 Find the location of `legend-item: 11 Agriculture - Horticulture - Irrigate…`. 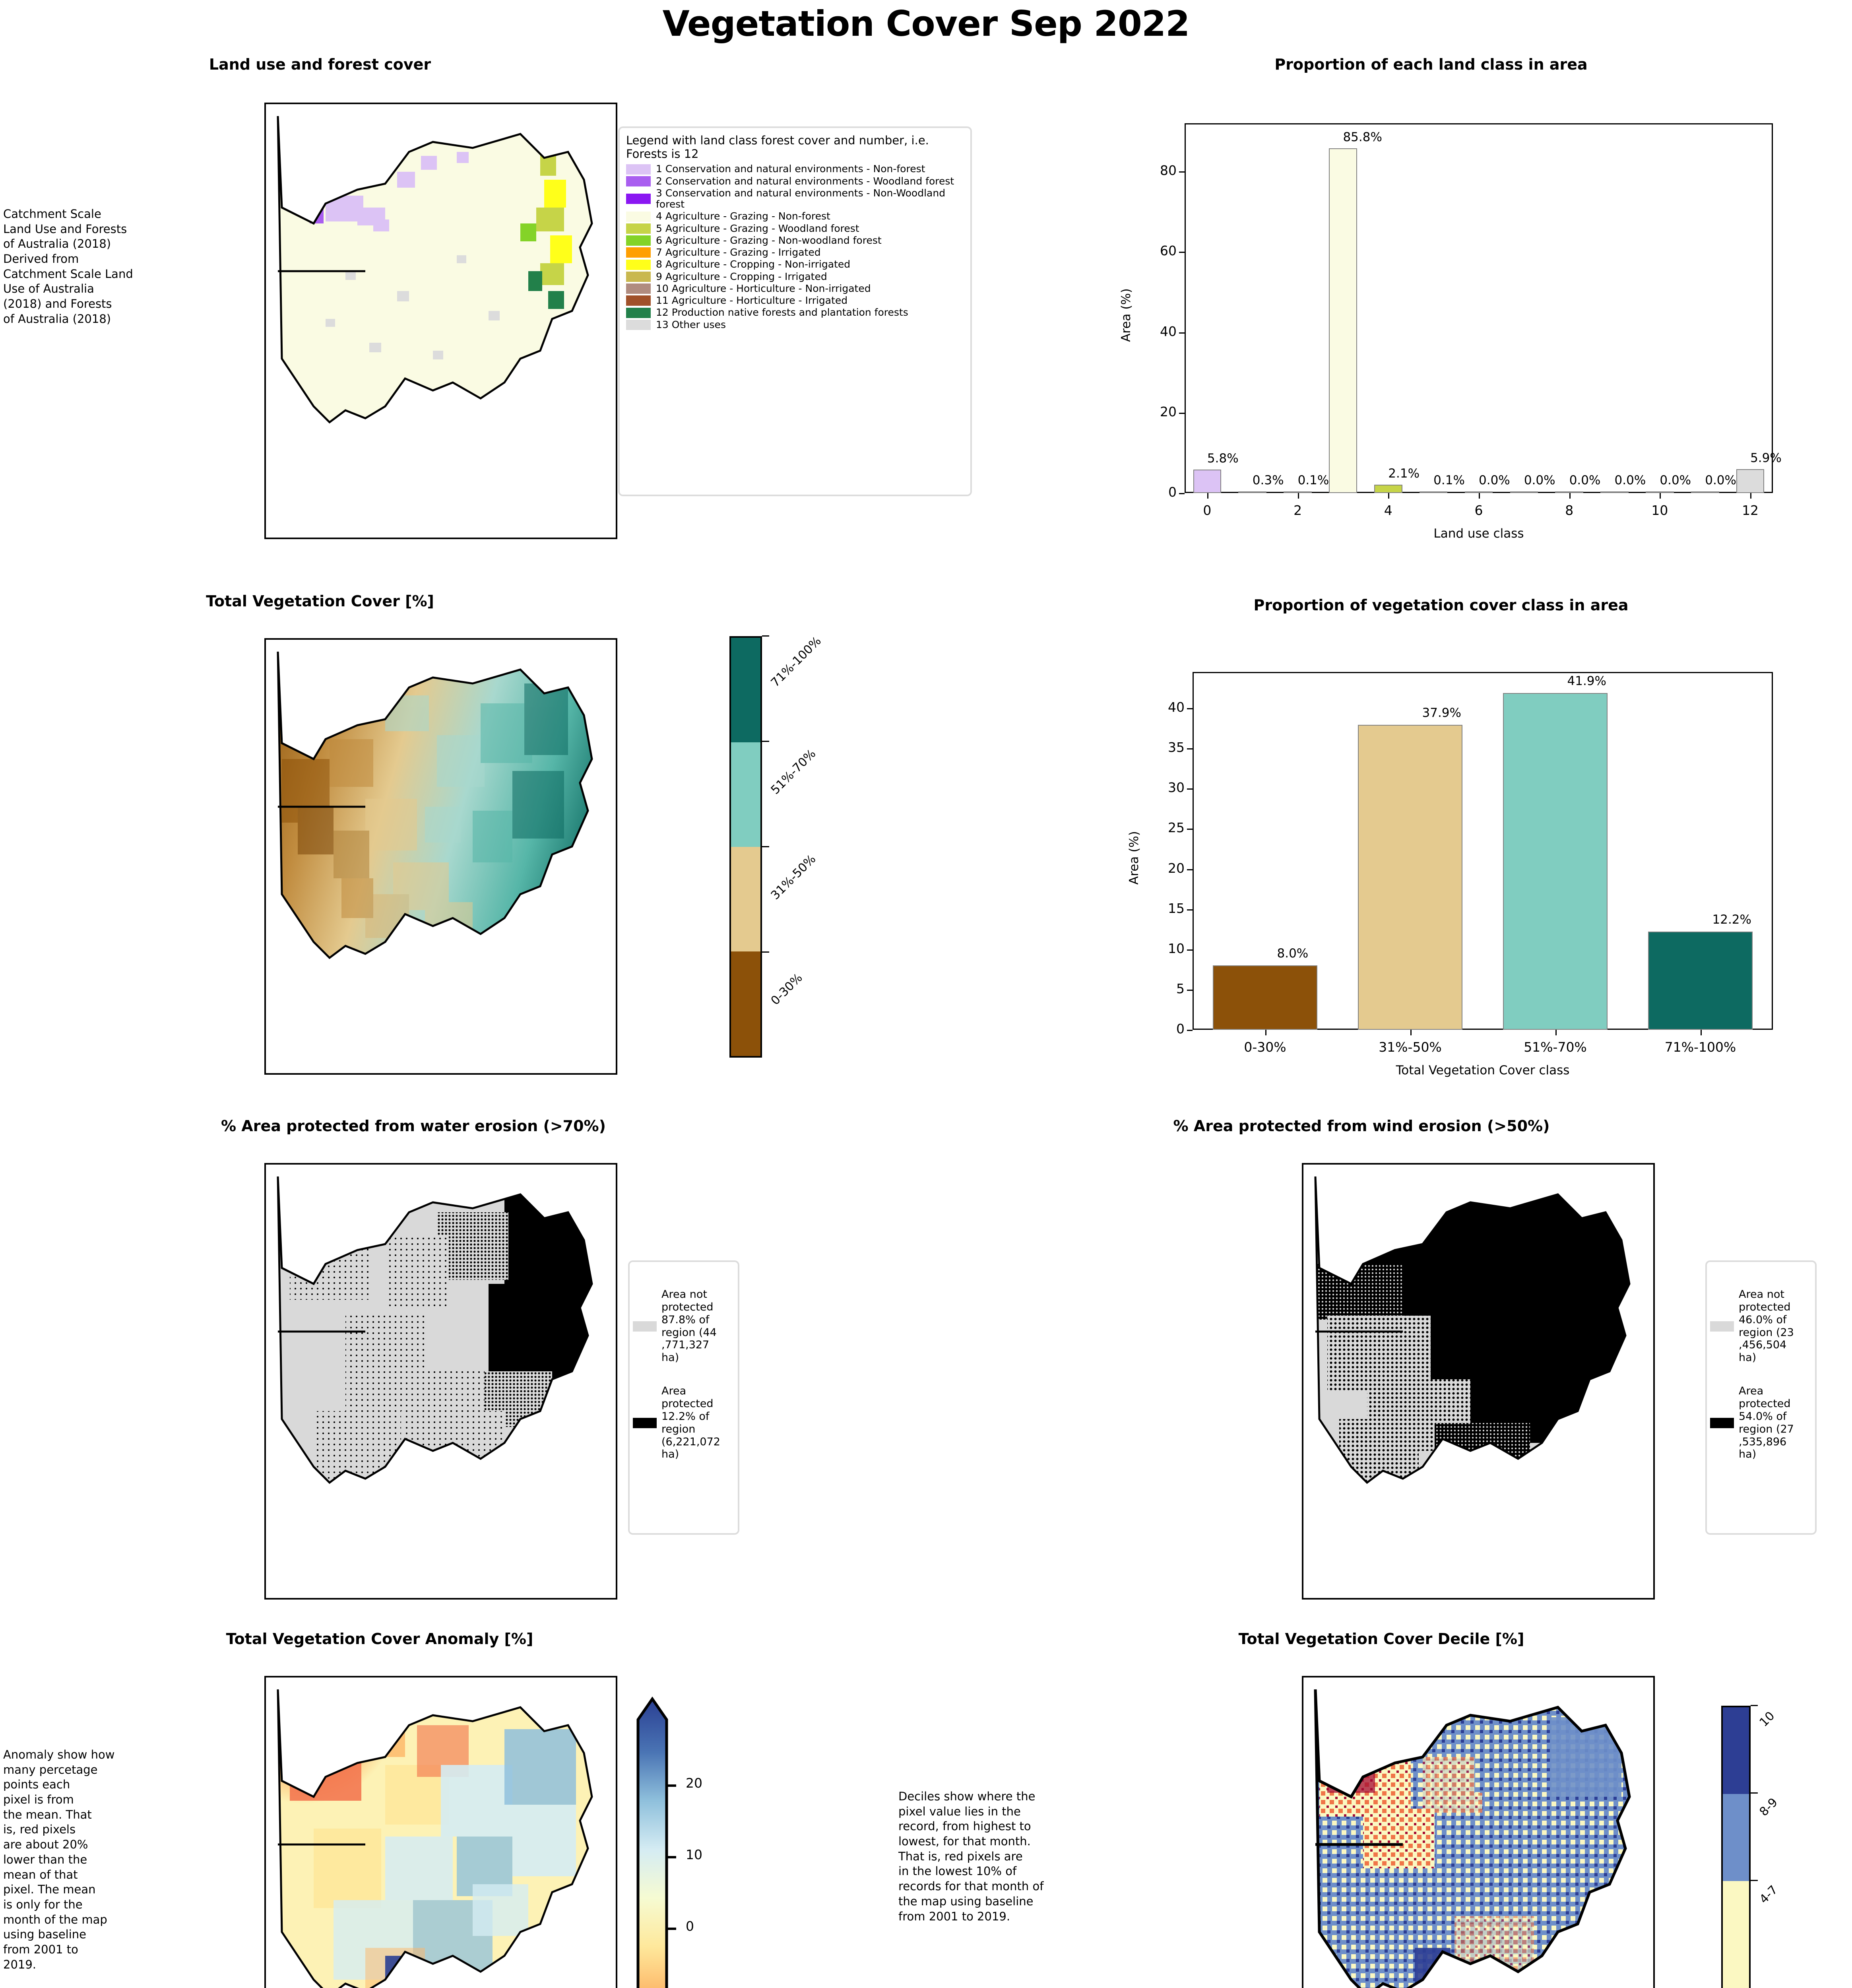

legend-item: 11 Agriculture - Horticulture - Irrigate… is located at coordinates (795, 300).